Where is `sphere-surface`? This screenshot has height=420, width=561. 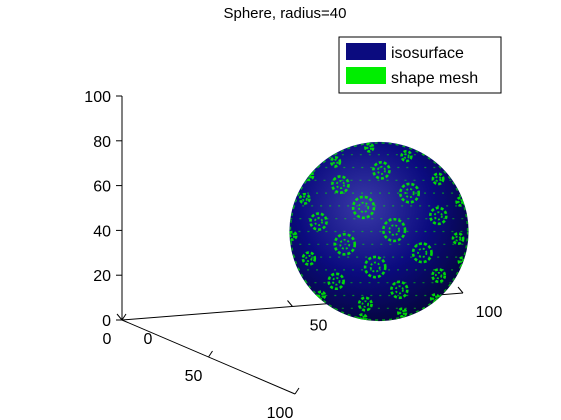 sphere-surface is located at coordinates (379, 231).